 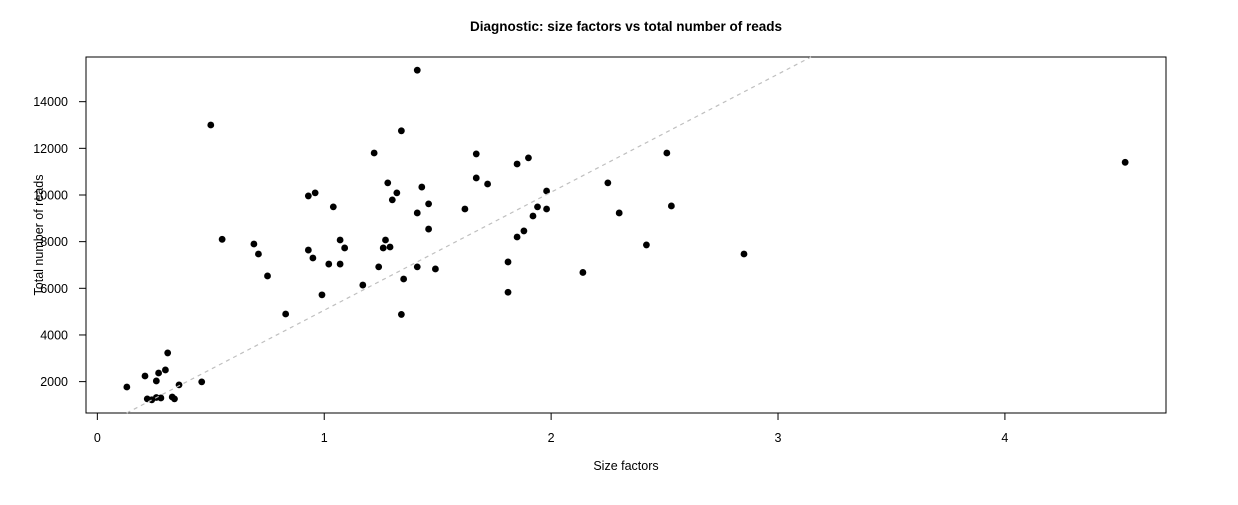 I want to click on x-tick-label: 2, so click(x=551, y=438).